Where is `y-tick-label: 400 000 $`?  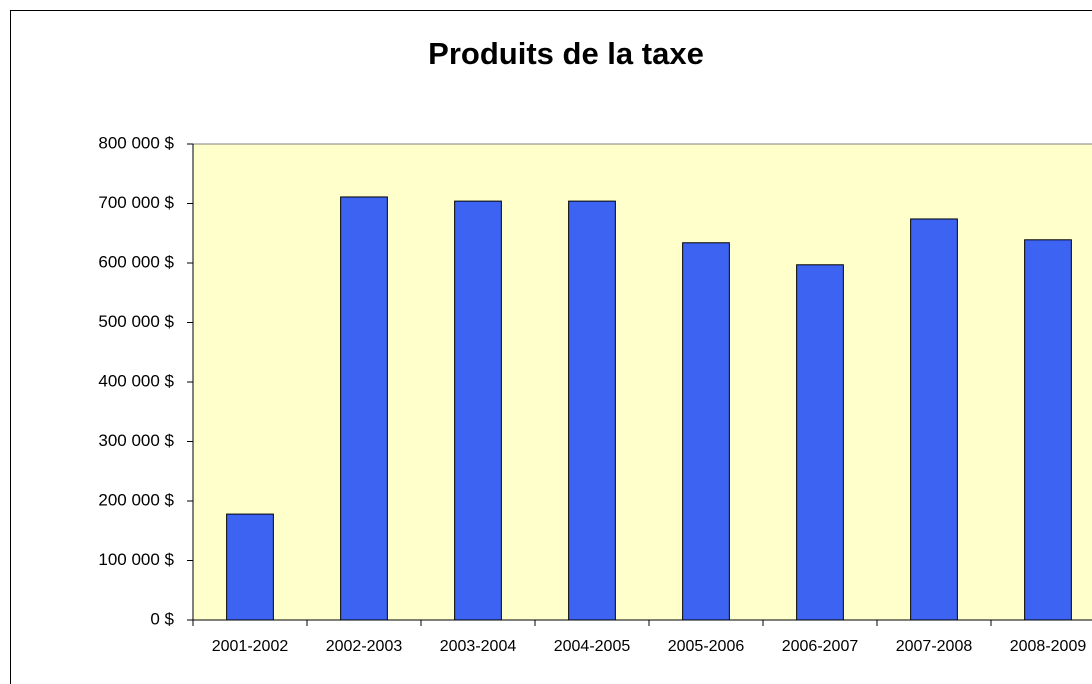
y-tick-label: 400 000 $ is located at coordinates (136, 380).